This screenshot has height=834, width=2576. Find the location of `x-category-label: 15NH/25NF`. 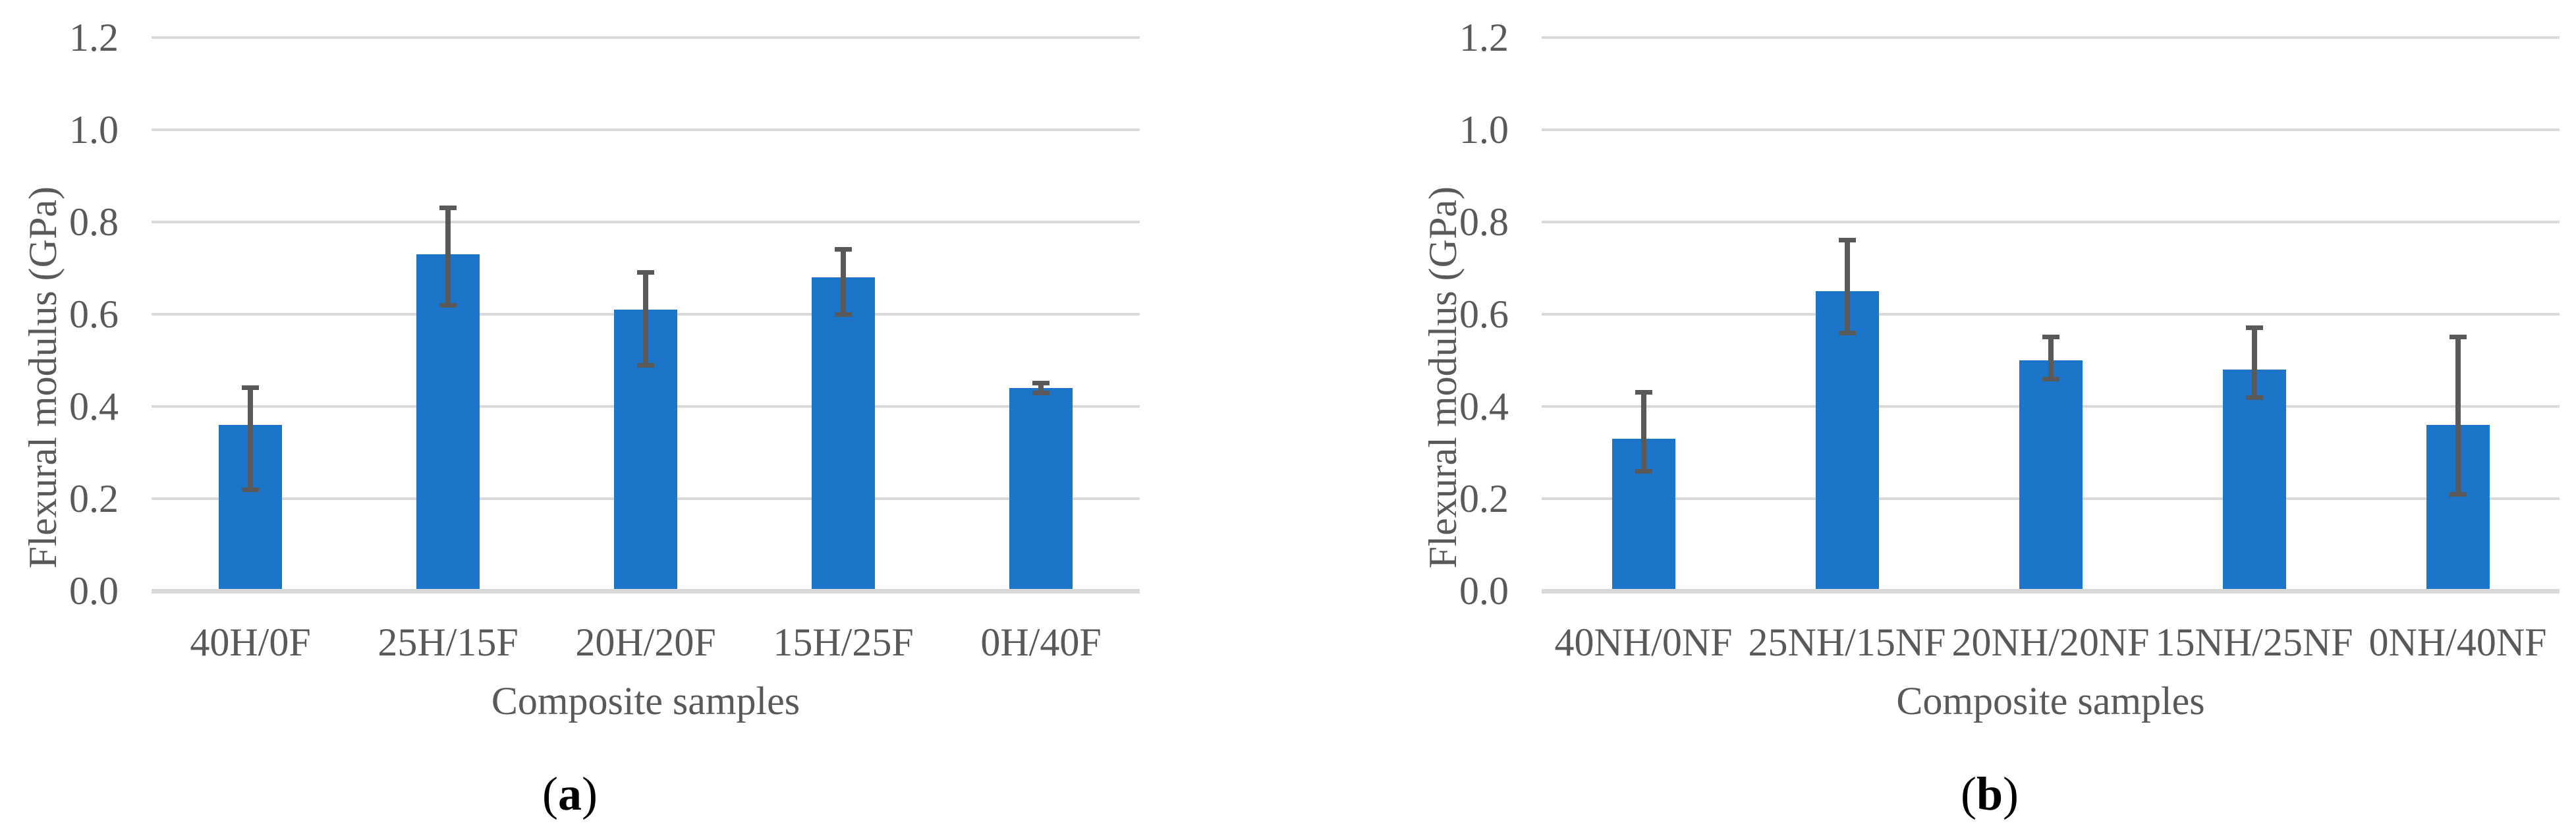

x-category-label: 15NH/25NF is located at coordinates (2254, 642).